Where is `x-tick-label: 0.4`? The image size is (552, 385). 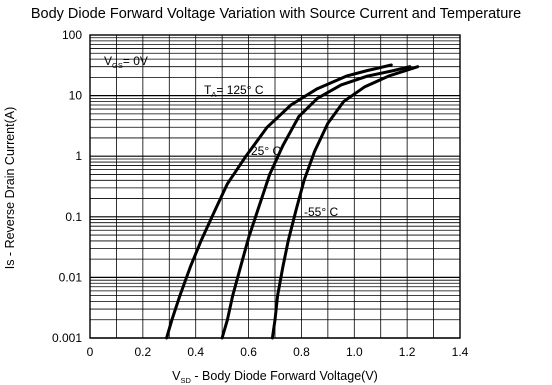 x-tick-label: 0.4 is located at coordinates (195, 352).